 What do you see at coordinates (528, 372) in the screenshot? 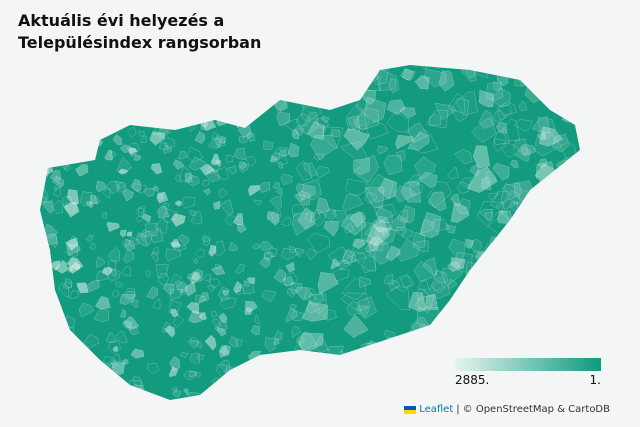
I see `legend: 2885. 1.` at bounding box center [528, 372].